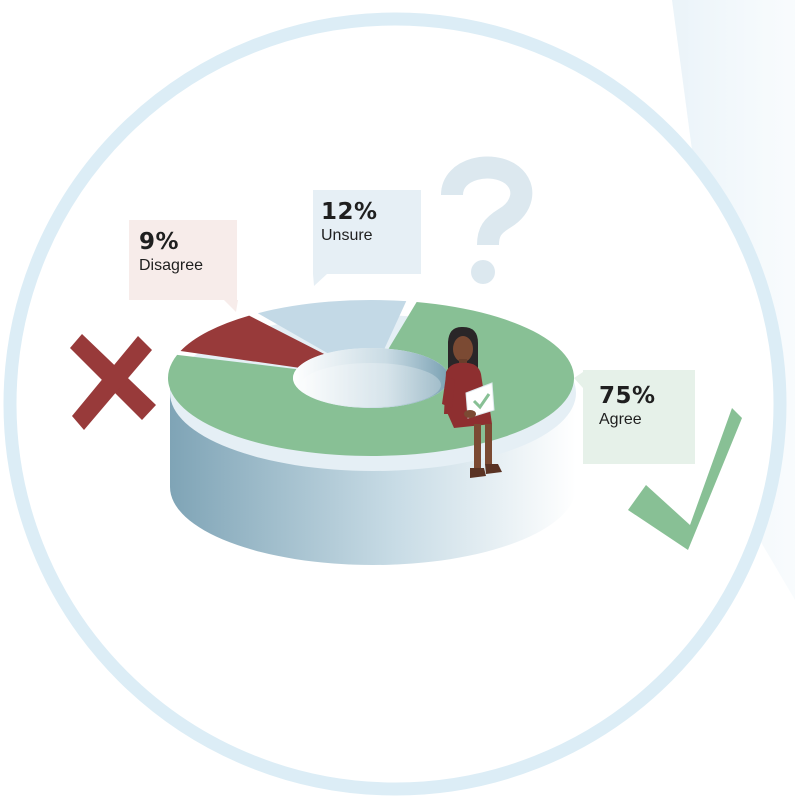  What do you see at coordinates (371, 385) in the screenshot?
I see `donut-hole-inner-shadow` at bounding box center [371, 385].